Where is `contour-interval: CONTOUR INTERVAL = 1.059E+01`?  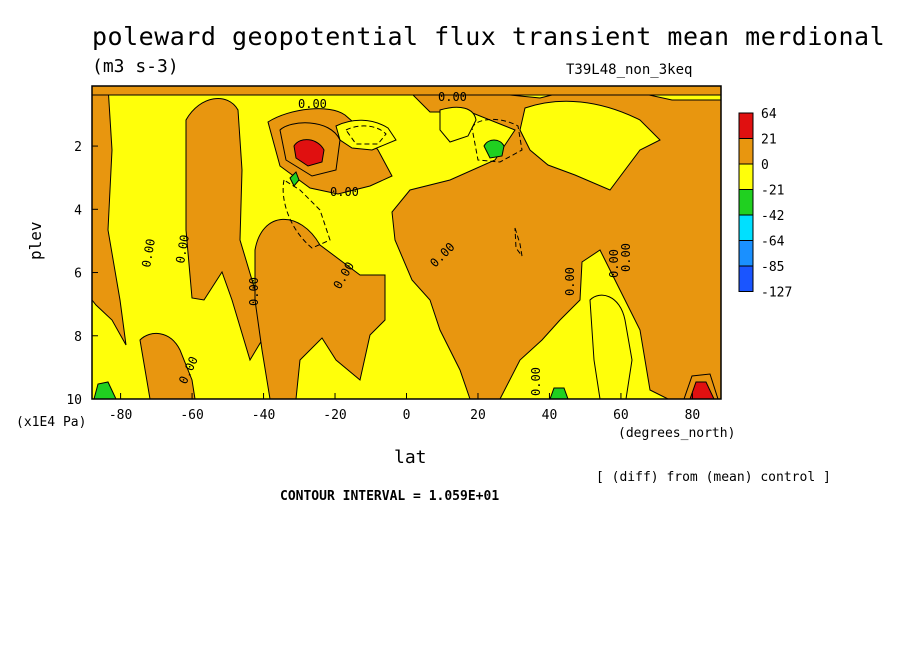 contour-interval: CONTOUR INTERVAL = 1.059E+01 is located at coordinates (390, 496).